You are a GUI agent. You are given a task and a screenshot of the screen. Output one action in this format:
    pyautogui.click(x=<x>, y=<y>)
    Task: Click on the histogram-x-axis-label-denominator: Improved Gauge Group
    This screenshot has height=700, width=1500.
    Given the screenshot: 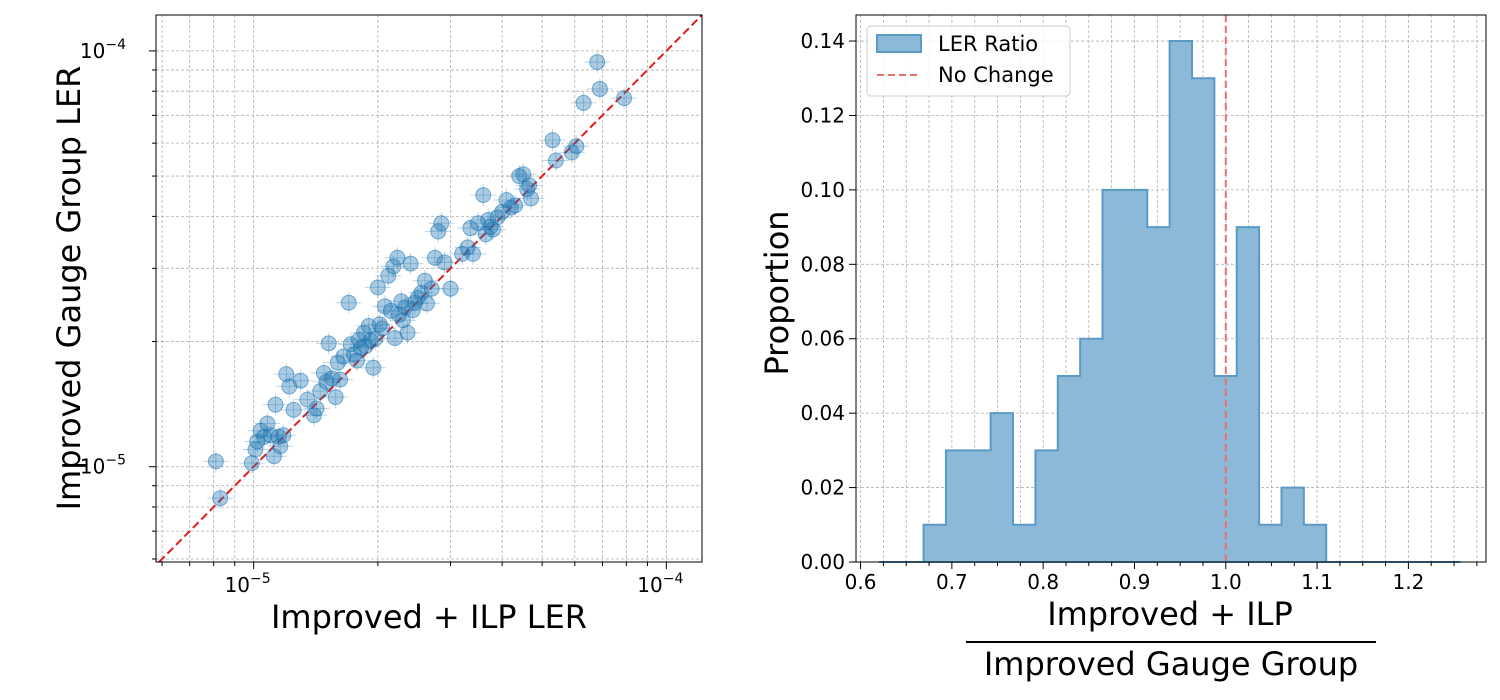 What is the action you would take?
    pyautogui.click(x=1171, y=664)
    